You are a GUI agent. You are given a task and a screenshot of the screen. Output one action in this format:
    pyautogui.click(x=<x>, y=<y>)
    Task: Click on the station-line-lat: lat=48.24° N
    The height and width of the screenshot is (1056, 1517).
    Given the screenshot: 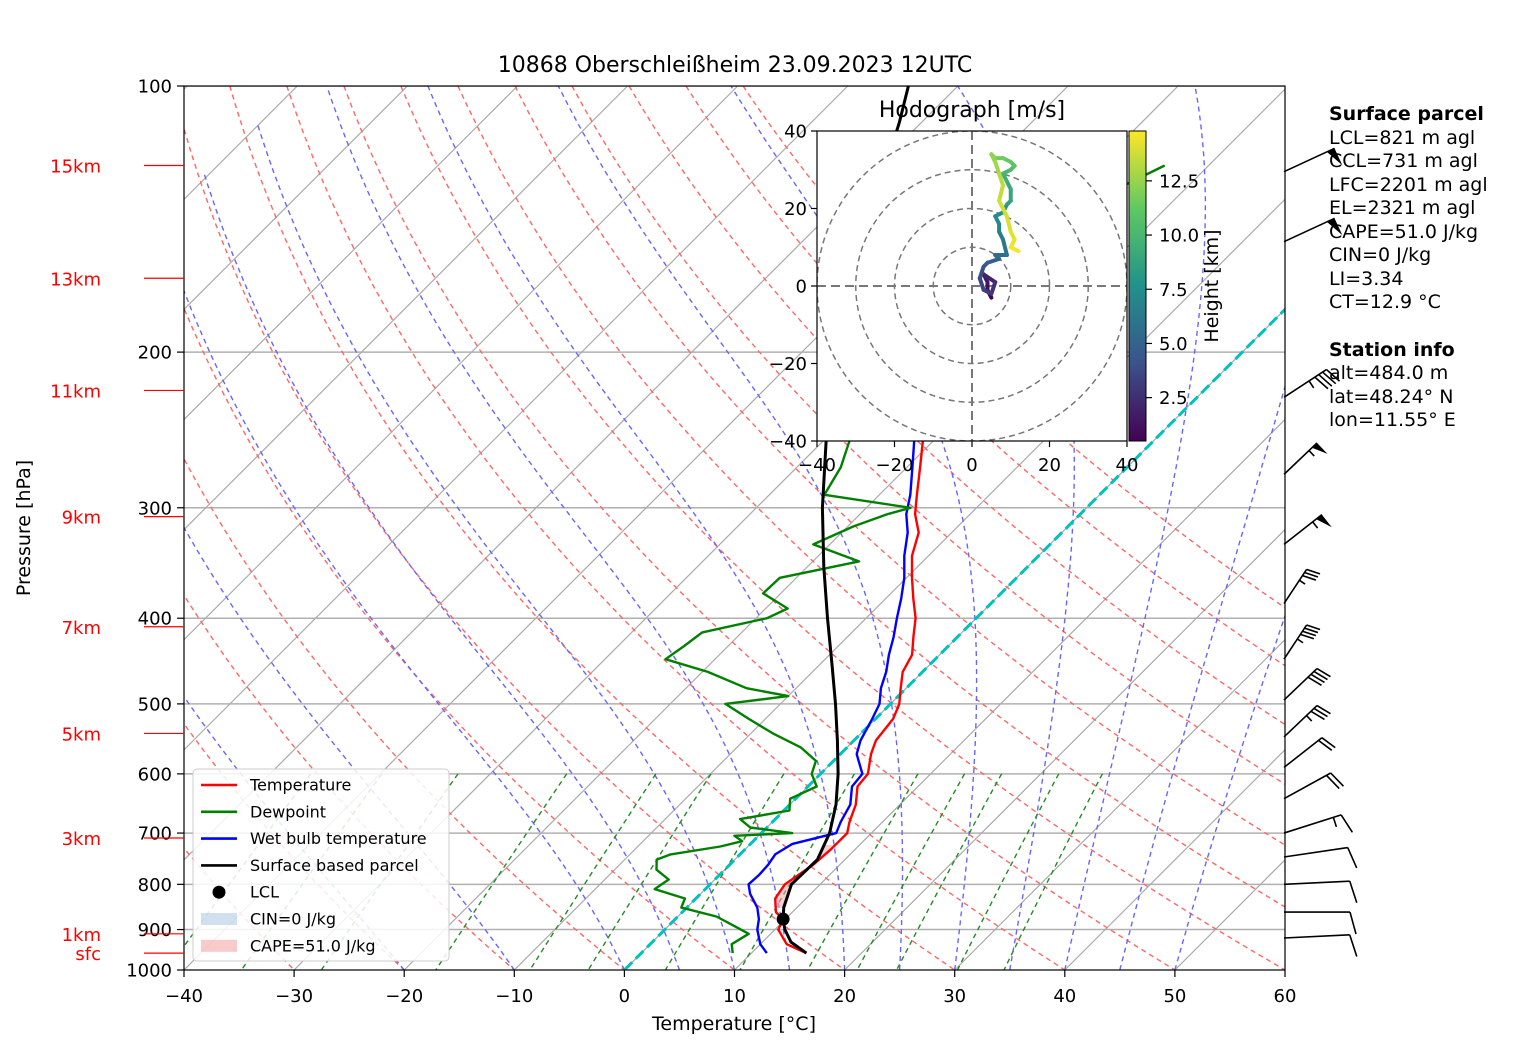 What is the action you would take?
    pyautogui.click(x=1391, y=396)
    